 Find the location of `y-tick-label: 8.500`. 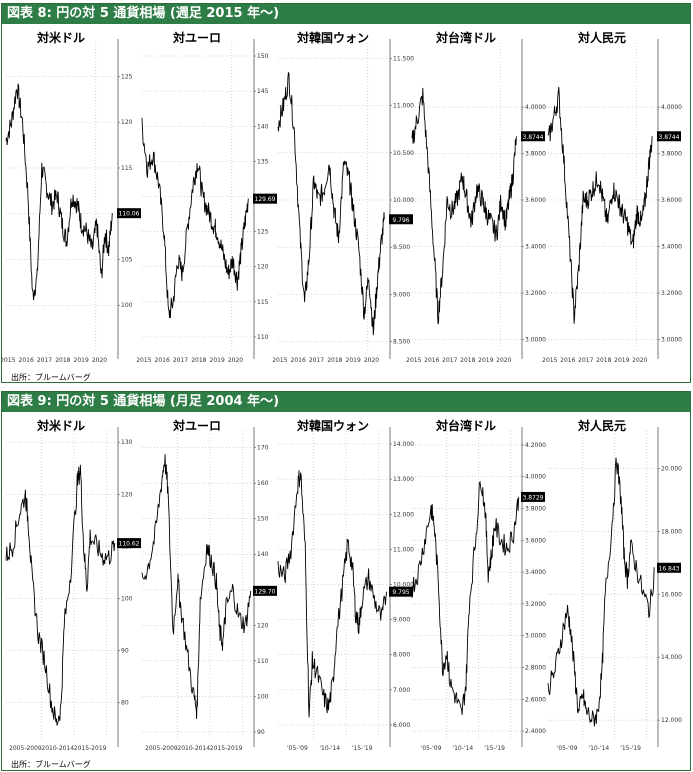

y-tick-label: 8.500 is located at coordinates (401, 342).